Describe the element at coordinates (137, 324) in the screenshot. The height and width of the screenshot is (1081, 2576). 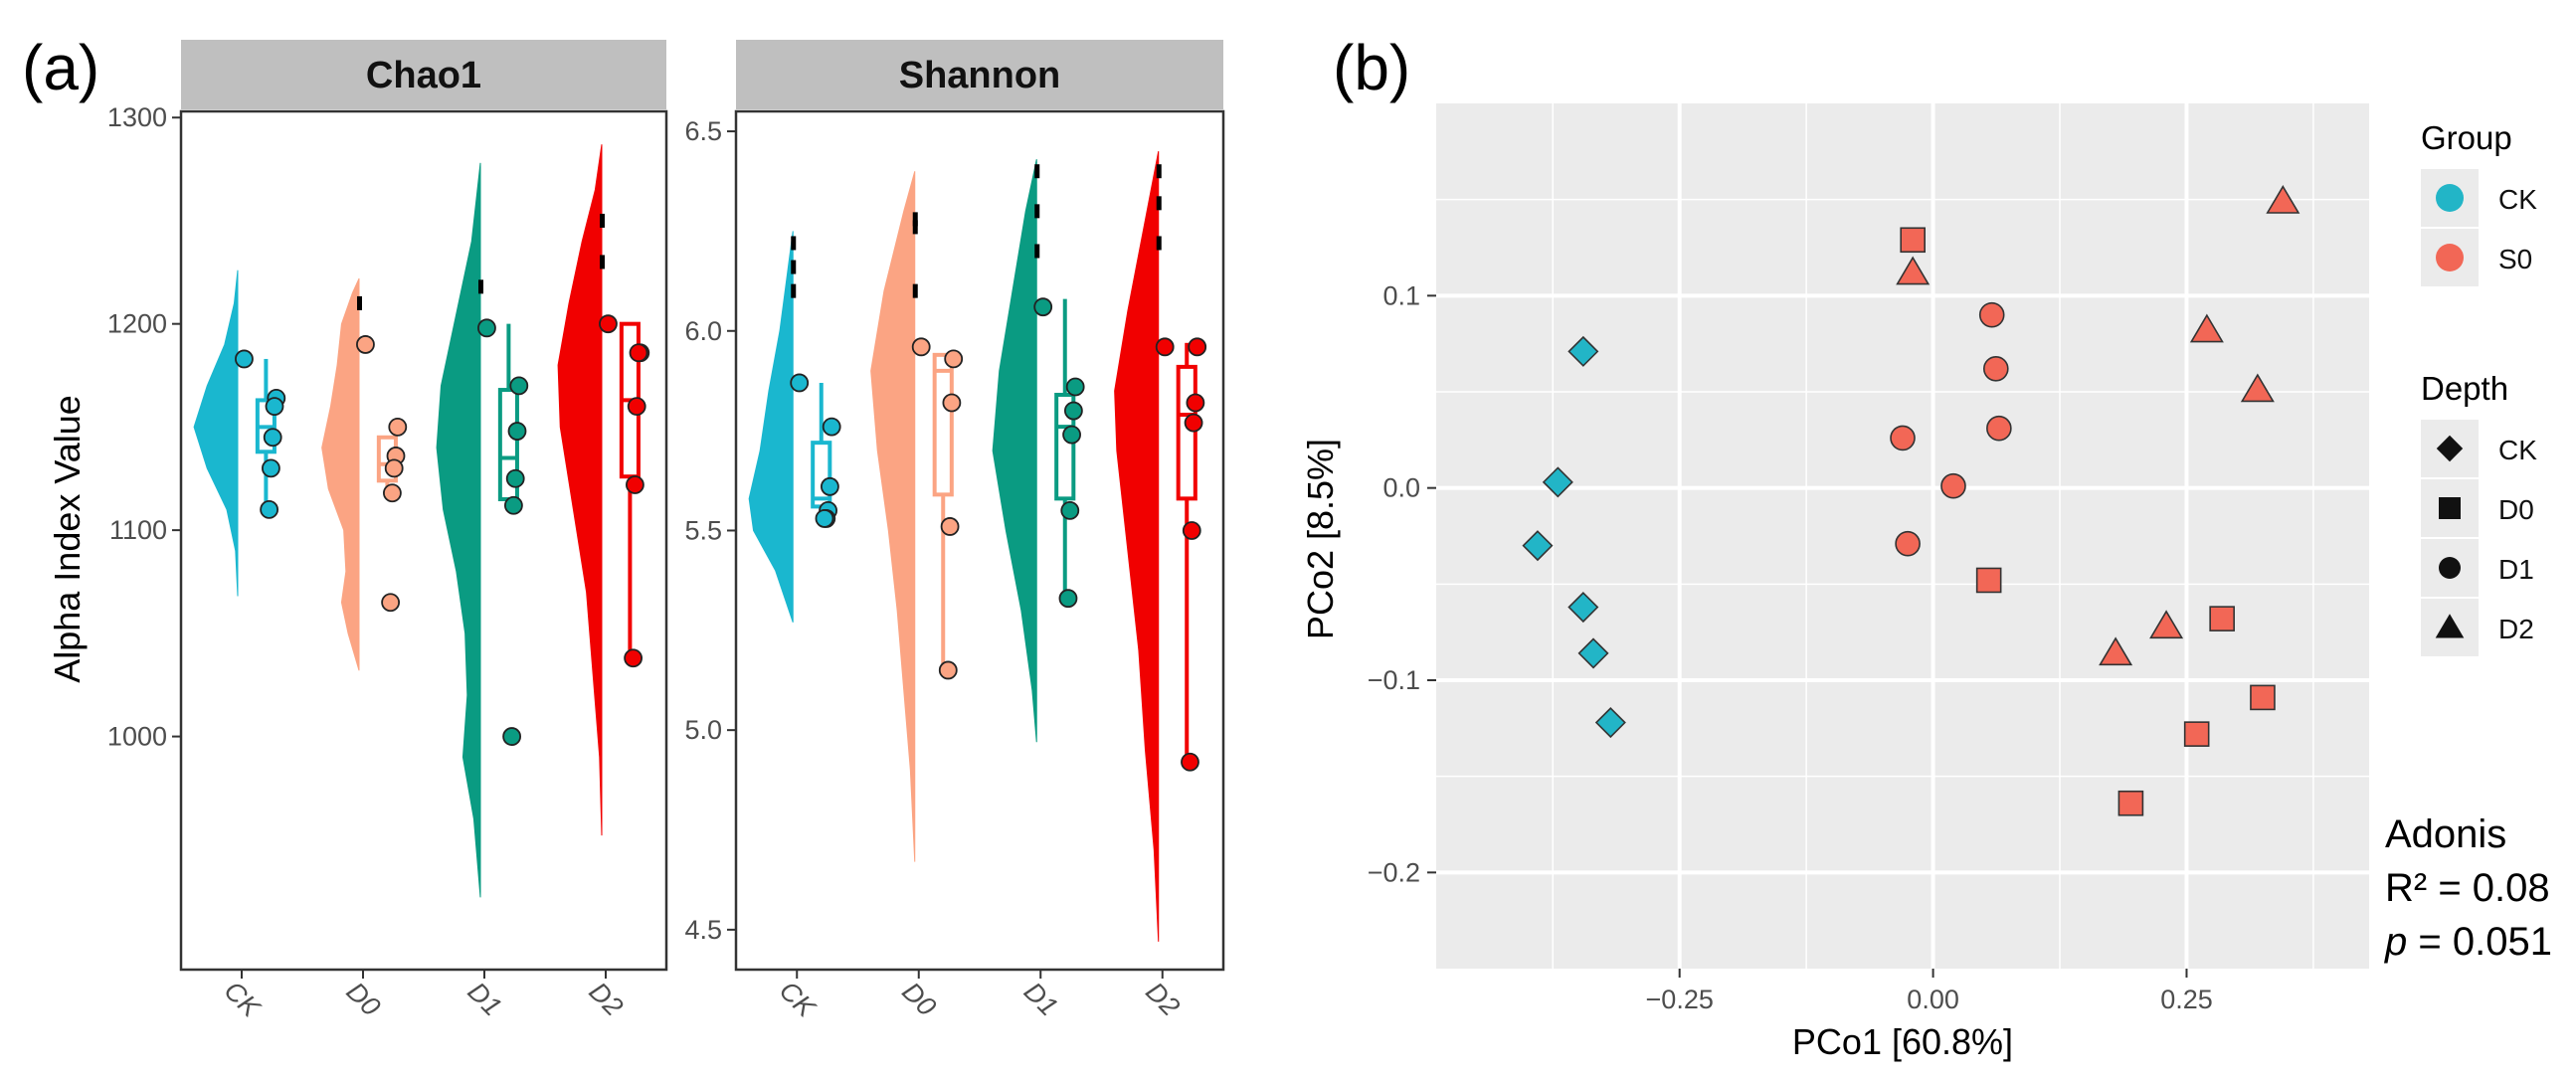
I see `y-tick-label: 1200` at that location.